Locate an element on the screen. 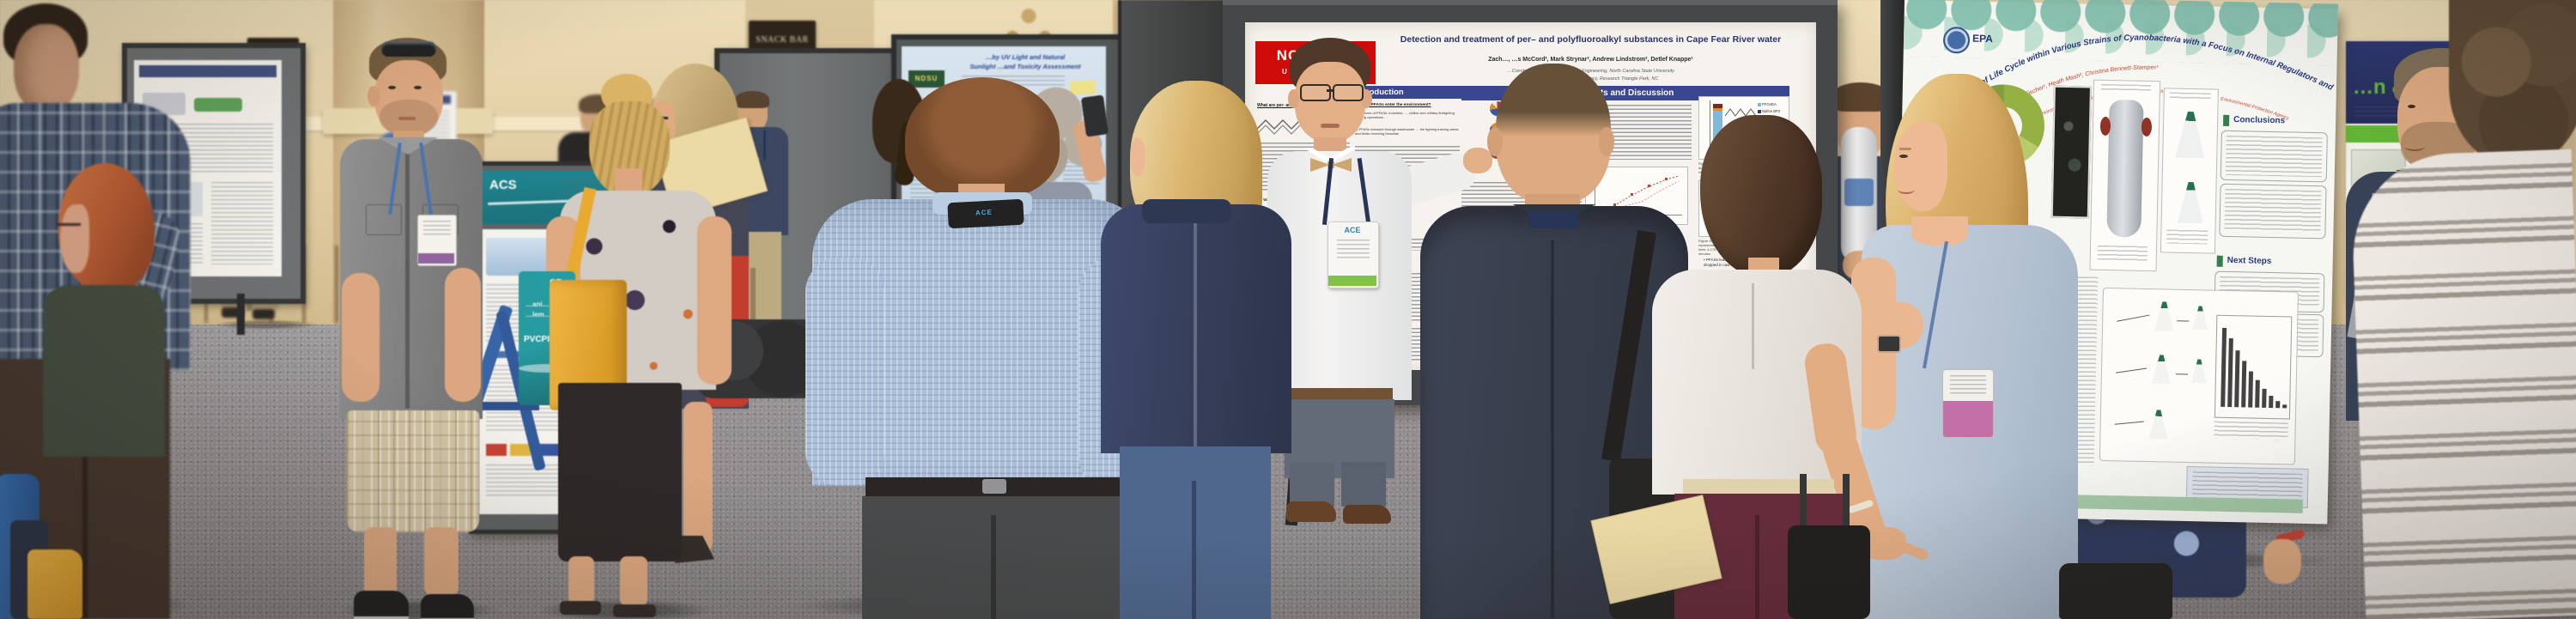 This screenshot has width=2576, height=619. hair-short-auburn is located at coordinates (983, 138).